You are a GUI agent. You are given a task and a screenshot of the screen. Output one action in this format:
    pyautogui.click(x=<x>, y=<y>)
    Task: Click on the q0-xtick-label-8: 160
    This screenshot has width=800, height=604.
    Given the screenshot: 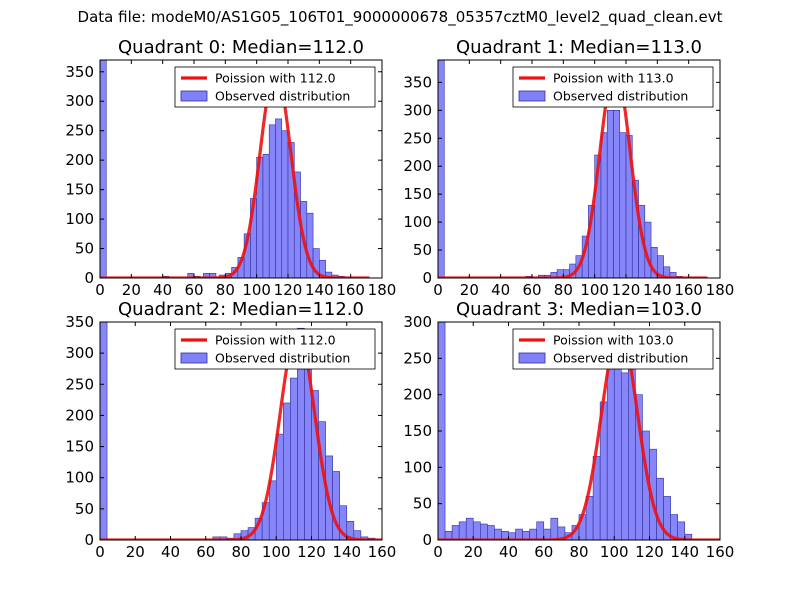 What is the action you would take?
    pyautogui.click(x=350, y=290)
    